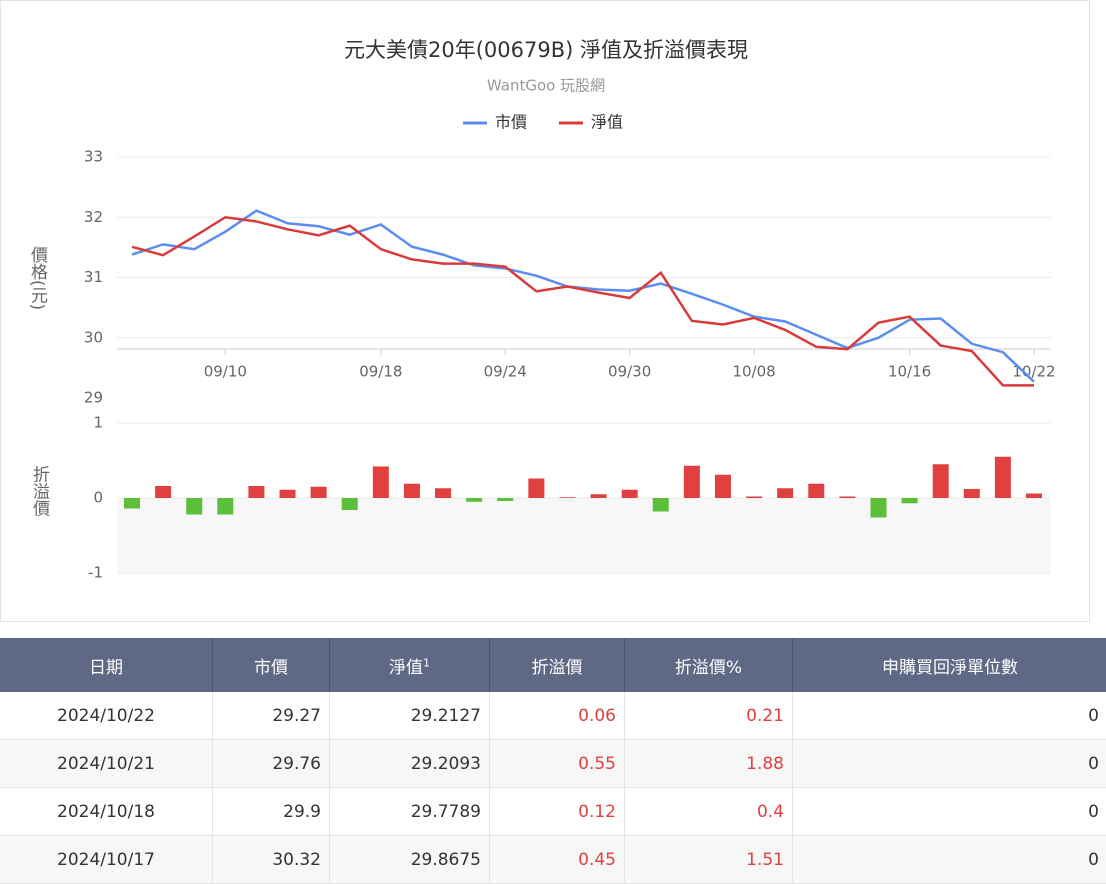  Describe the element at coordinates (106, 716) in the screenshot. I see `table-cell: 2024/10/22` at that location.